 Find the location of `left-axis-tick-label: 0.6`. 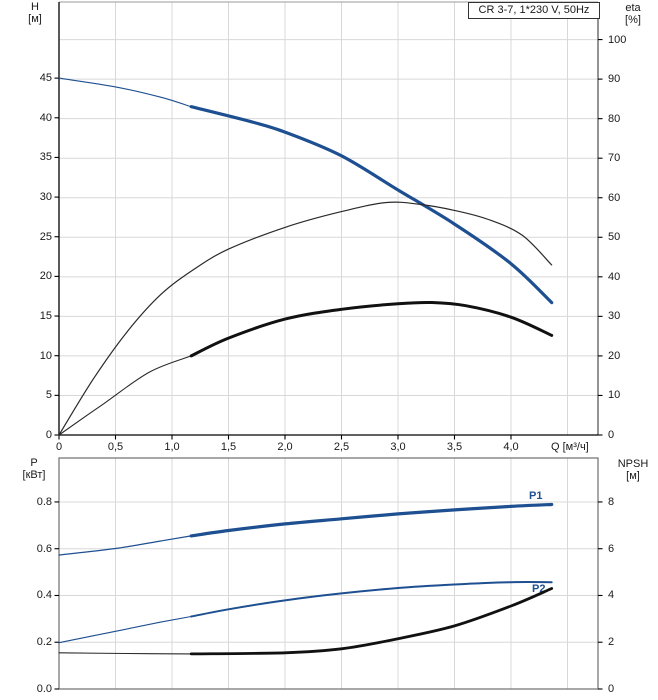

left-axis-tick-label: 0.6 is located at coordinates (44, 548).